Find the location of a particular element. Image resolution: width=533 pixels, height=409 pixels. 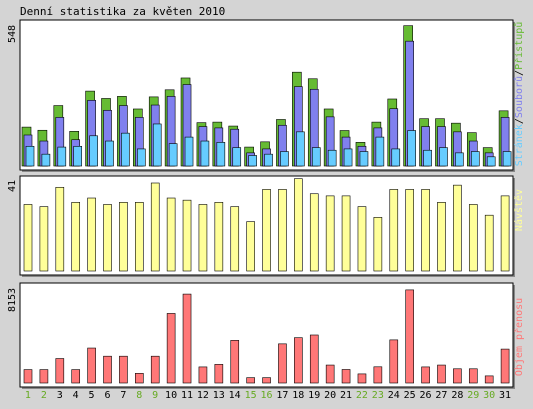

x-tick-label-day-26: 26 is located at coordinates (426, 395).